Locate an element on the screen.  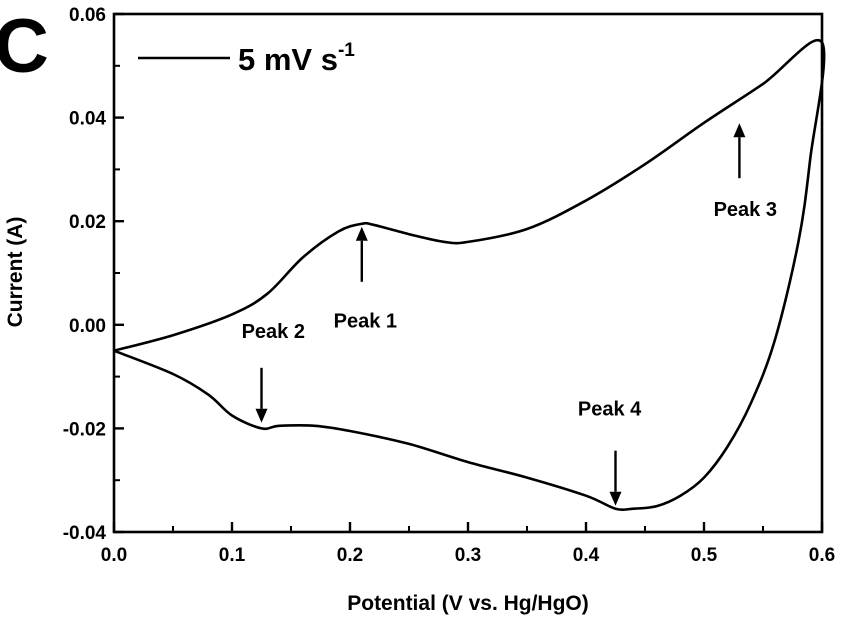
peak-2-arrow-head is located at coordinates (261, 415).